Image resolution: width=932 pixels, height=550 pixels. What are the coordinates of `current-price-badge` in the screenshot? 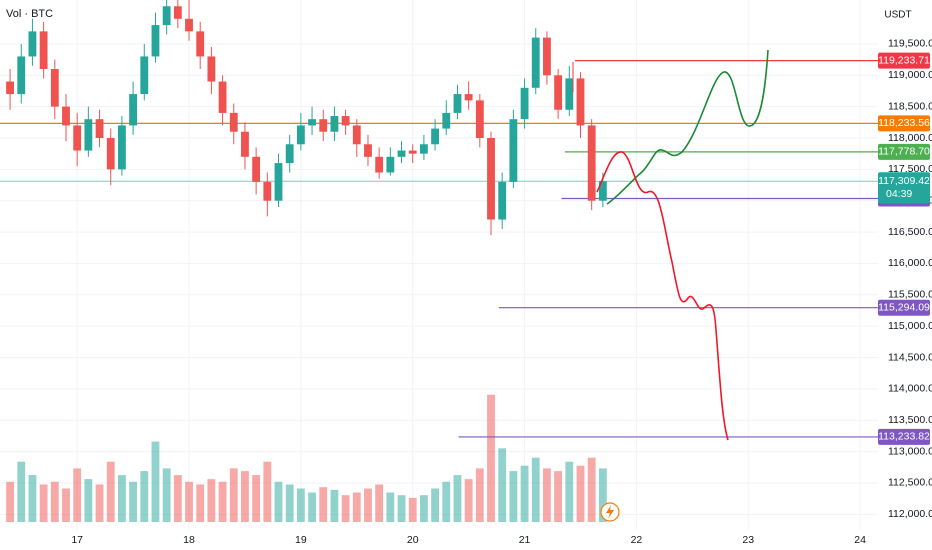 It's located at (904, 188).